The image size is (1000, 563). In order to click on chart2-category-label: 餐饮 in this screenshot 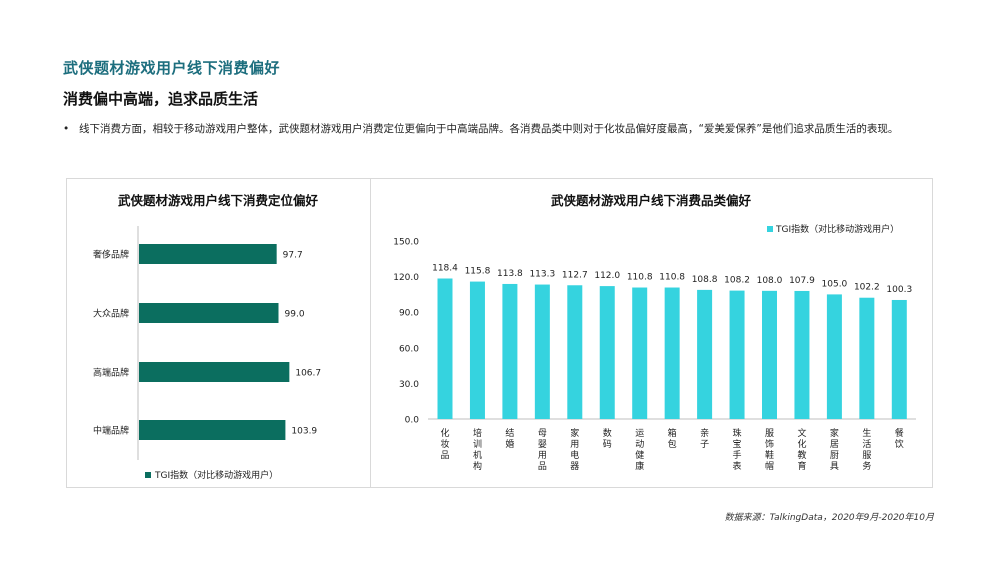, I will do `click(899, 438)`.